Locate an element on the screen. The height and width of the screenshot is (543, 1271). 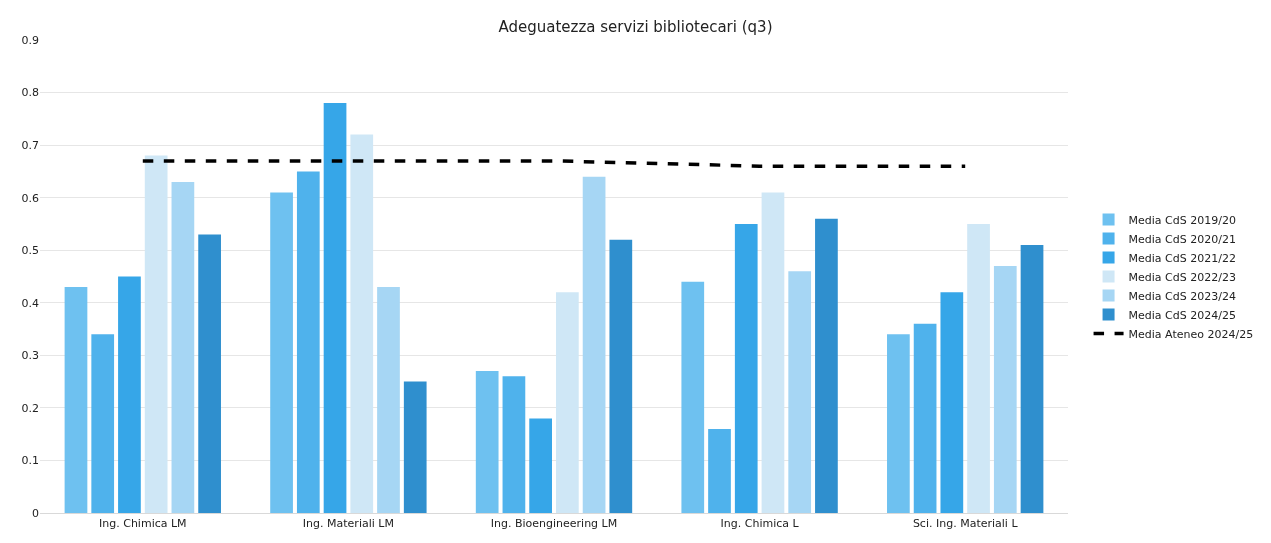
chart-title: Adeguatezza servizi bibliotecari (q3) is located at coordinates (635, 27).